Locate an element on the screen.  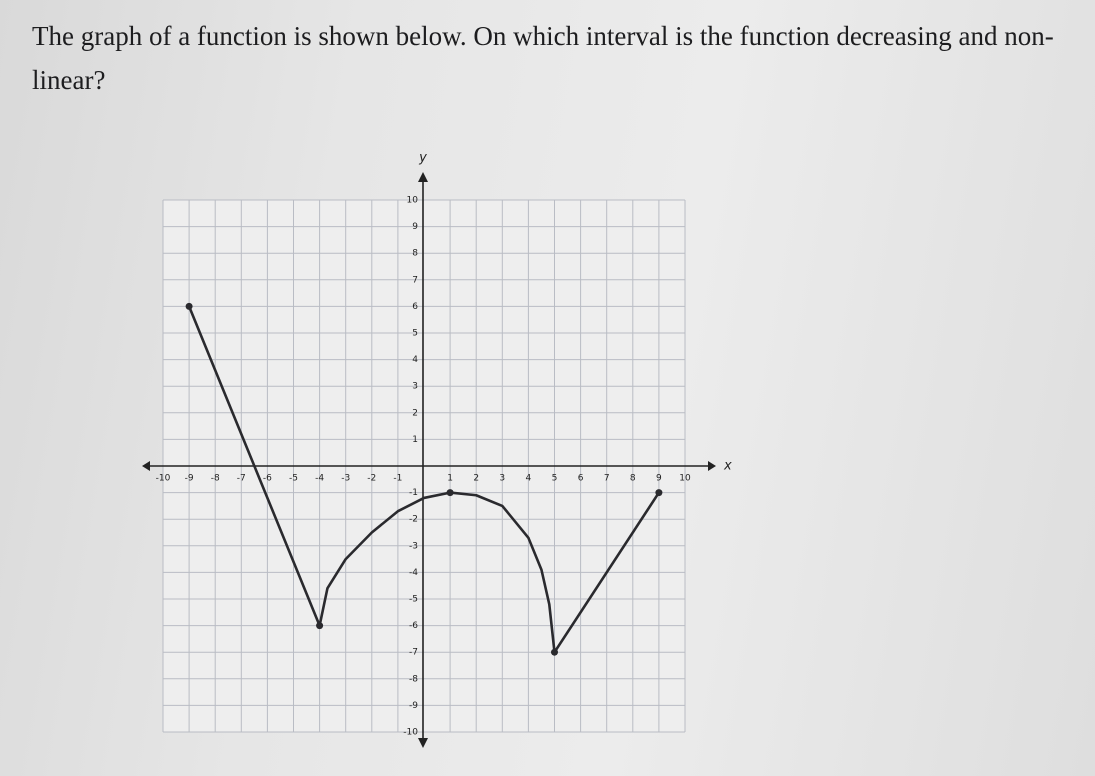
y-tick-label: 2 is located at coordinates (415, 413).